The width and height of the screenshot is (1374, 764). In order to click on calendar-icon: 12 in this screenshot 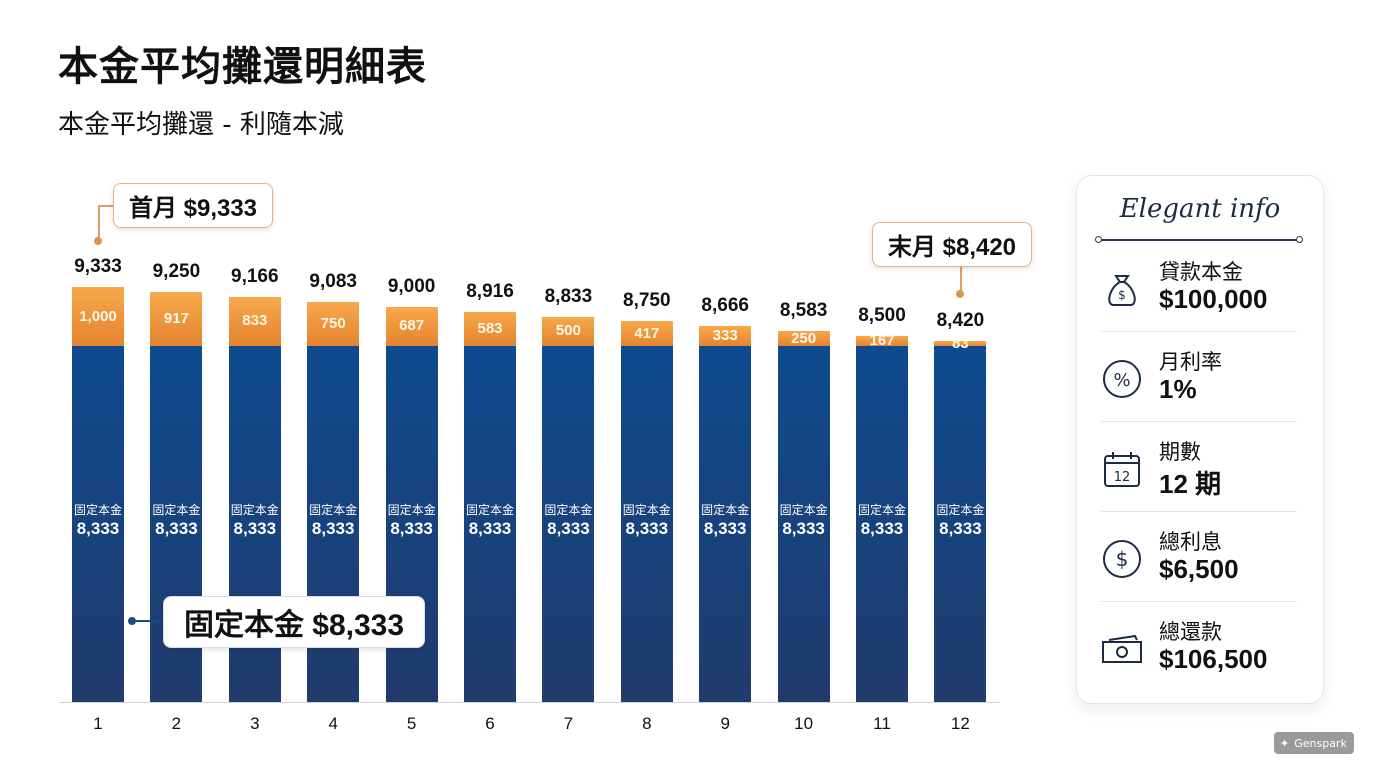, I will do `click(1122, 469)`.